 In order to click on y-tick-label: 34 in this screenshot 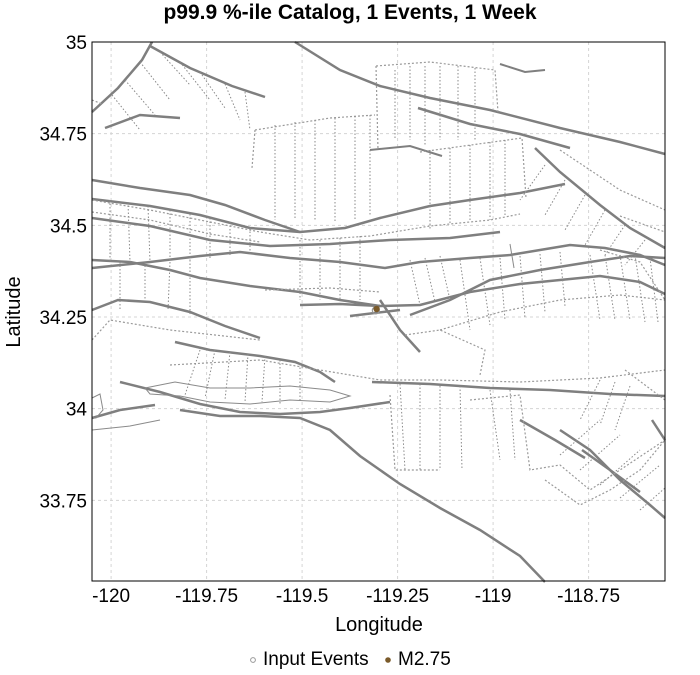, I will do `click(77, 410)`.